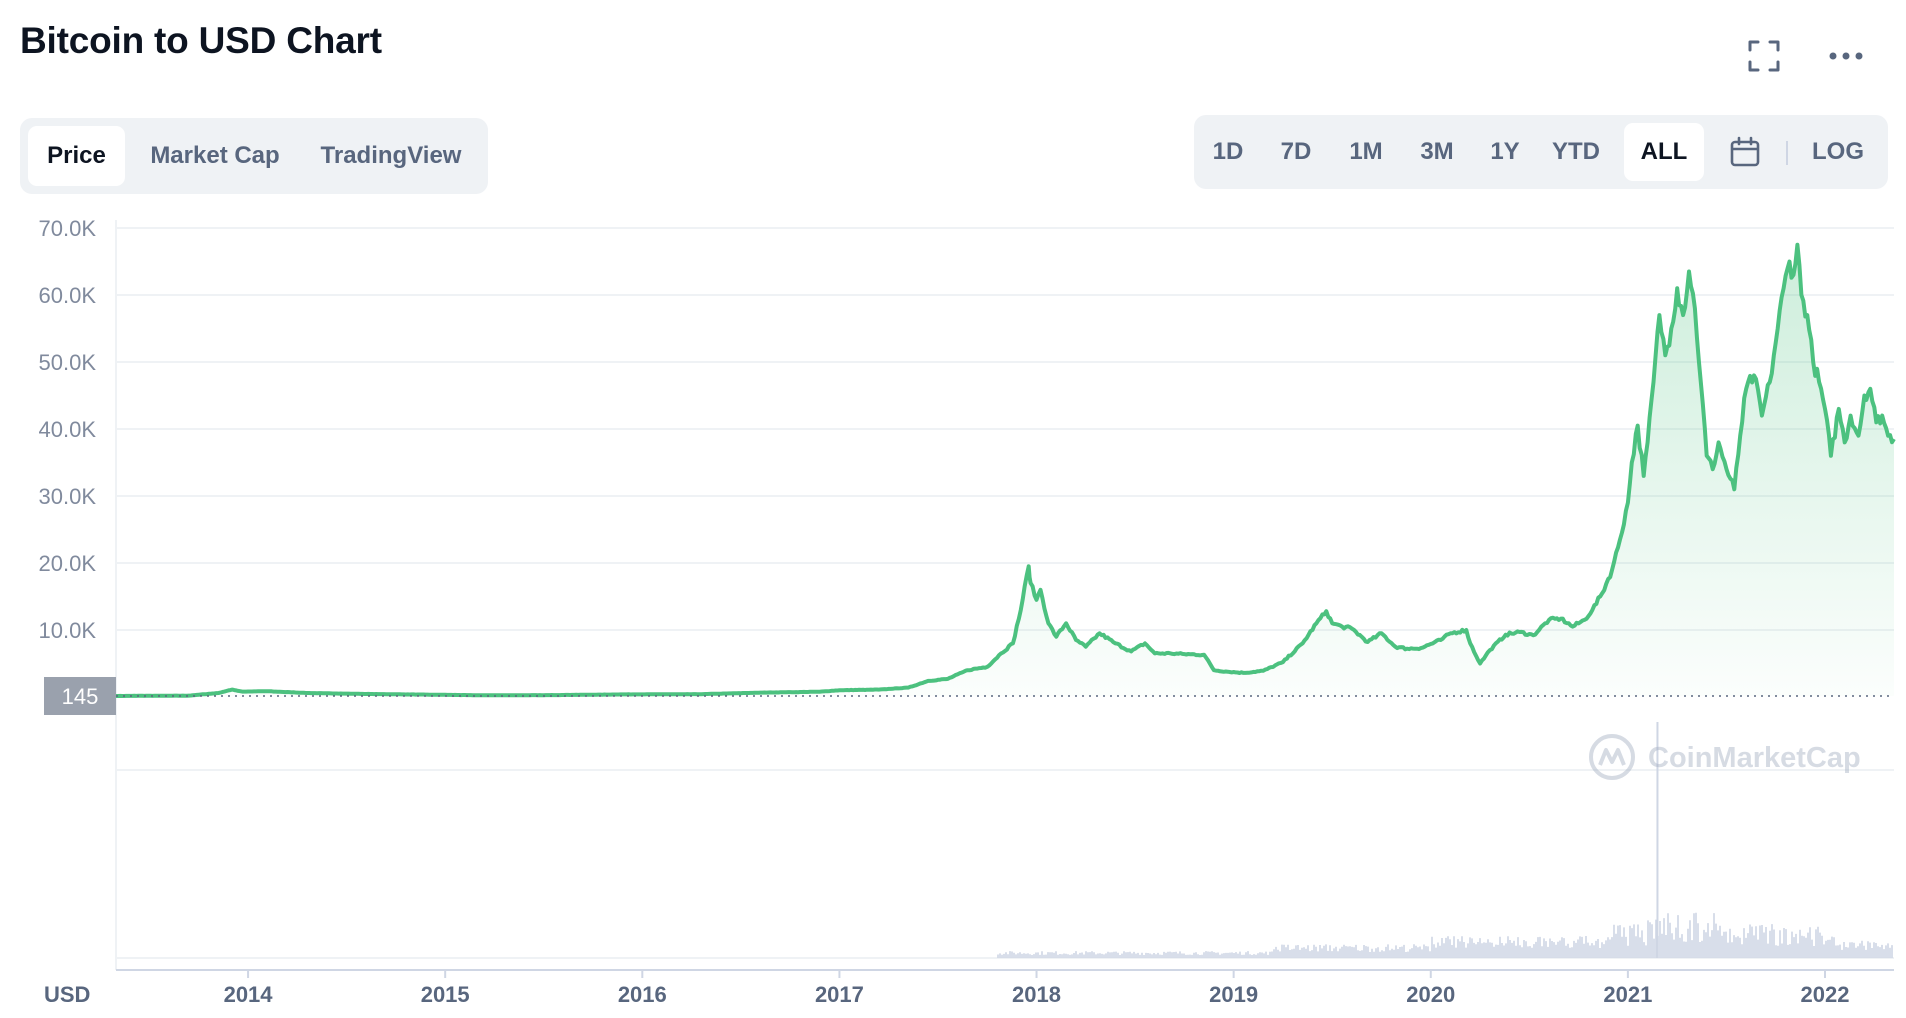 Image resolution: width=1906 pixels, height=1018 pixels. Describe the element at coordinates (1627, 994) in the screenshot. I see `x-tick-label: 2021` at that location.